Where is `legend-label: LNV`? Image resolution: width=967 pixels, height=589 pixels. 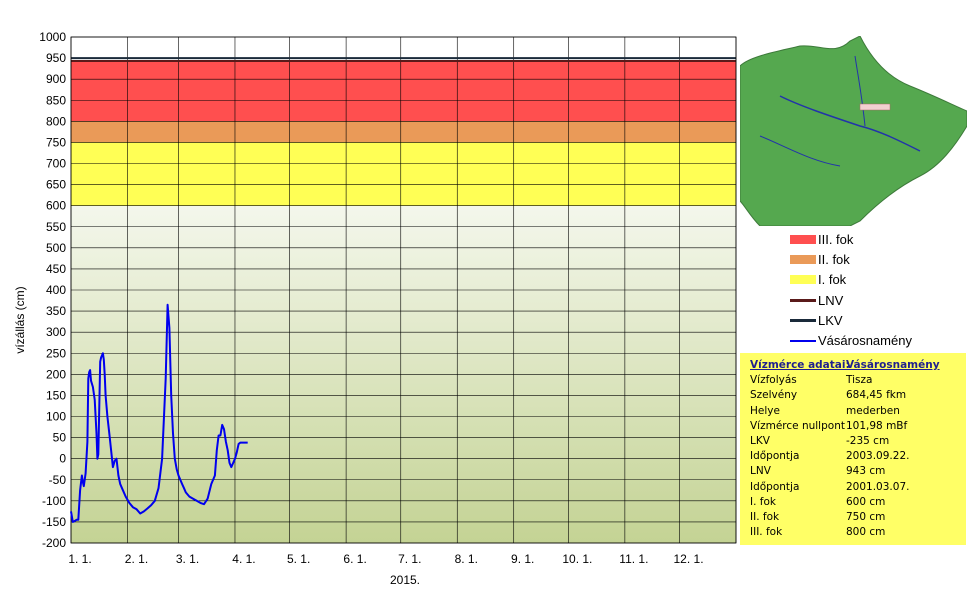 legend-label: LNV is located at coordinates (831, 300).